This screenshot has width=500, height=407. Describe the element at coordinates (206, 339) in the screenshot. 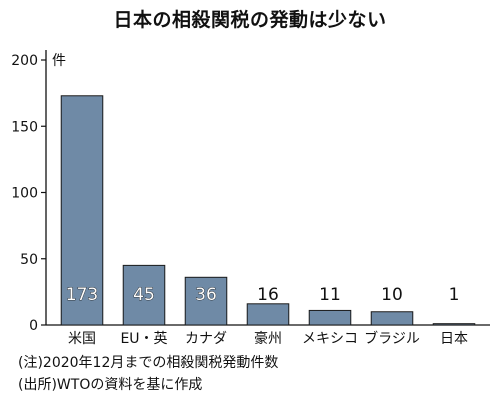

I see `x-category-label: カナダ` at that location.